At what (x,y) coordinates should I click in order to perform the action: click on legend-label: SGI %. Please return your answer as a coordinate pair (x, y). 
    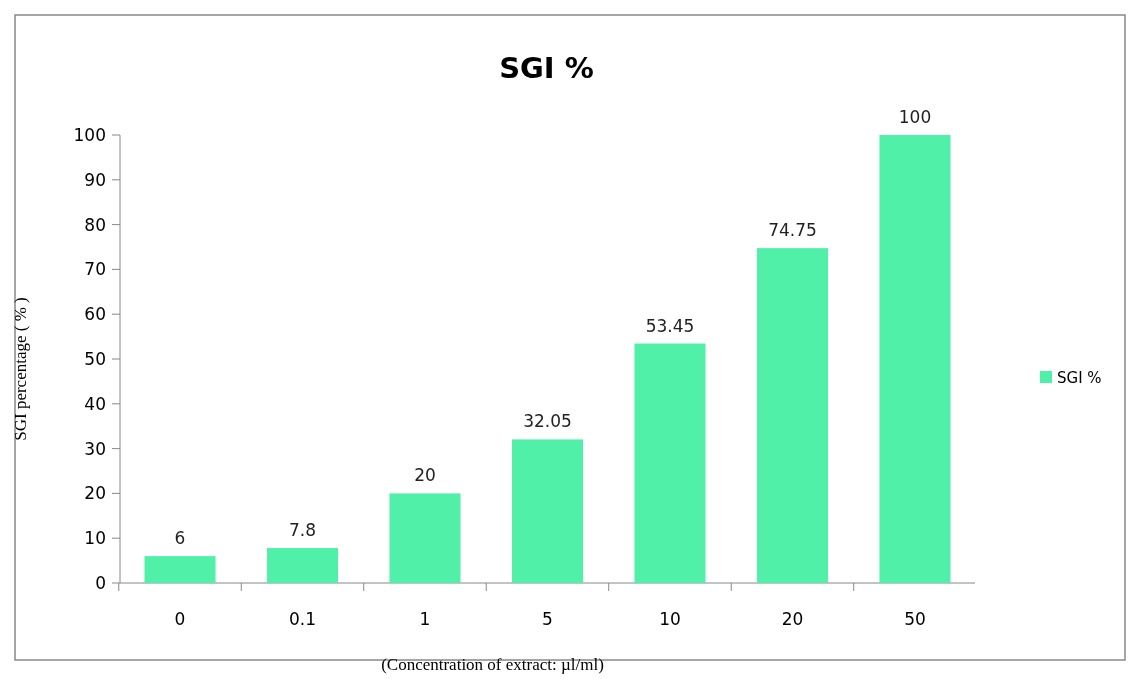
    Looking at the image, I should click on (1079, 378).